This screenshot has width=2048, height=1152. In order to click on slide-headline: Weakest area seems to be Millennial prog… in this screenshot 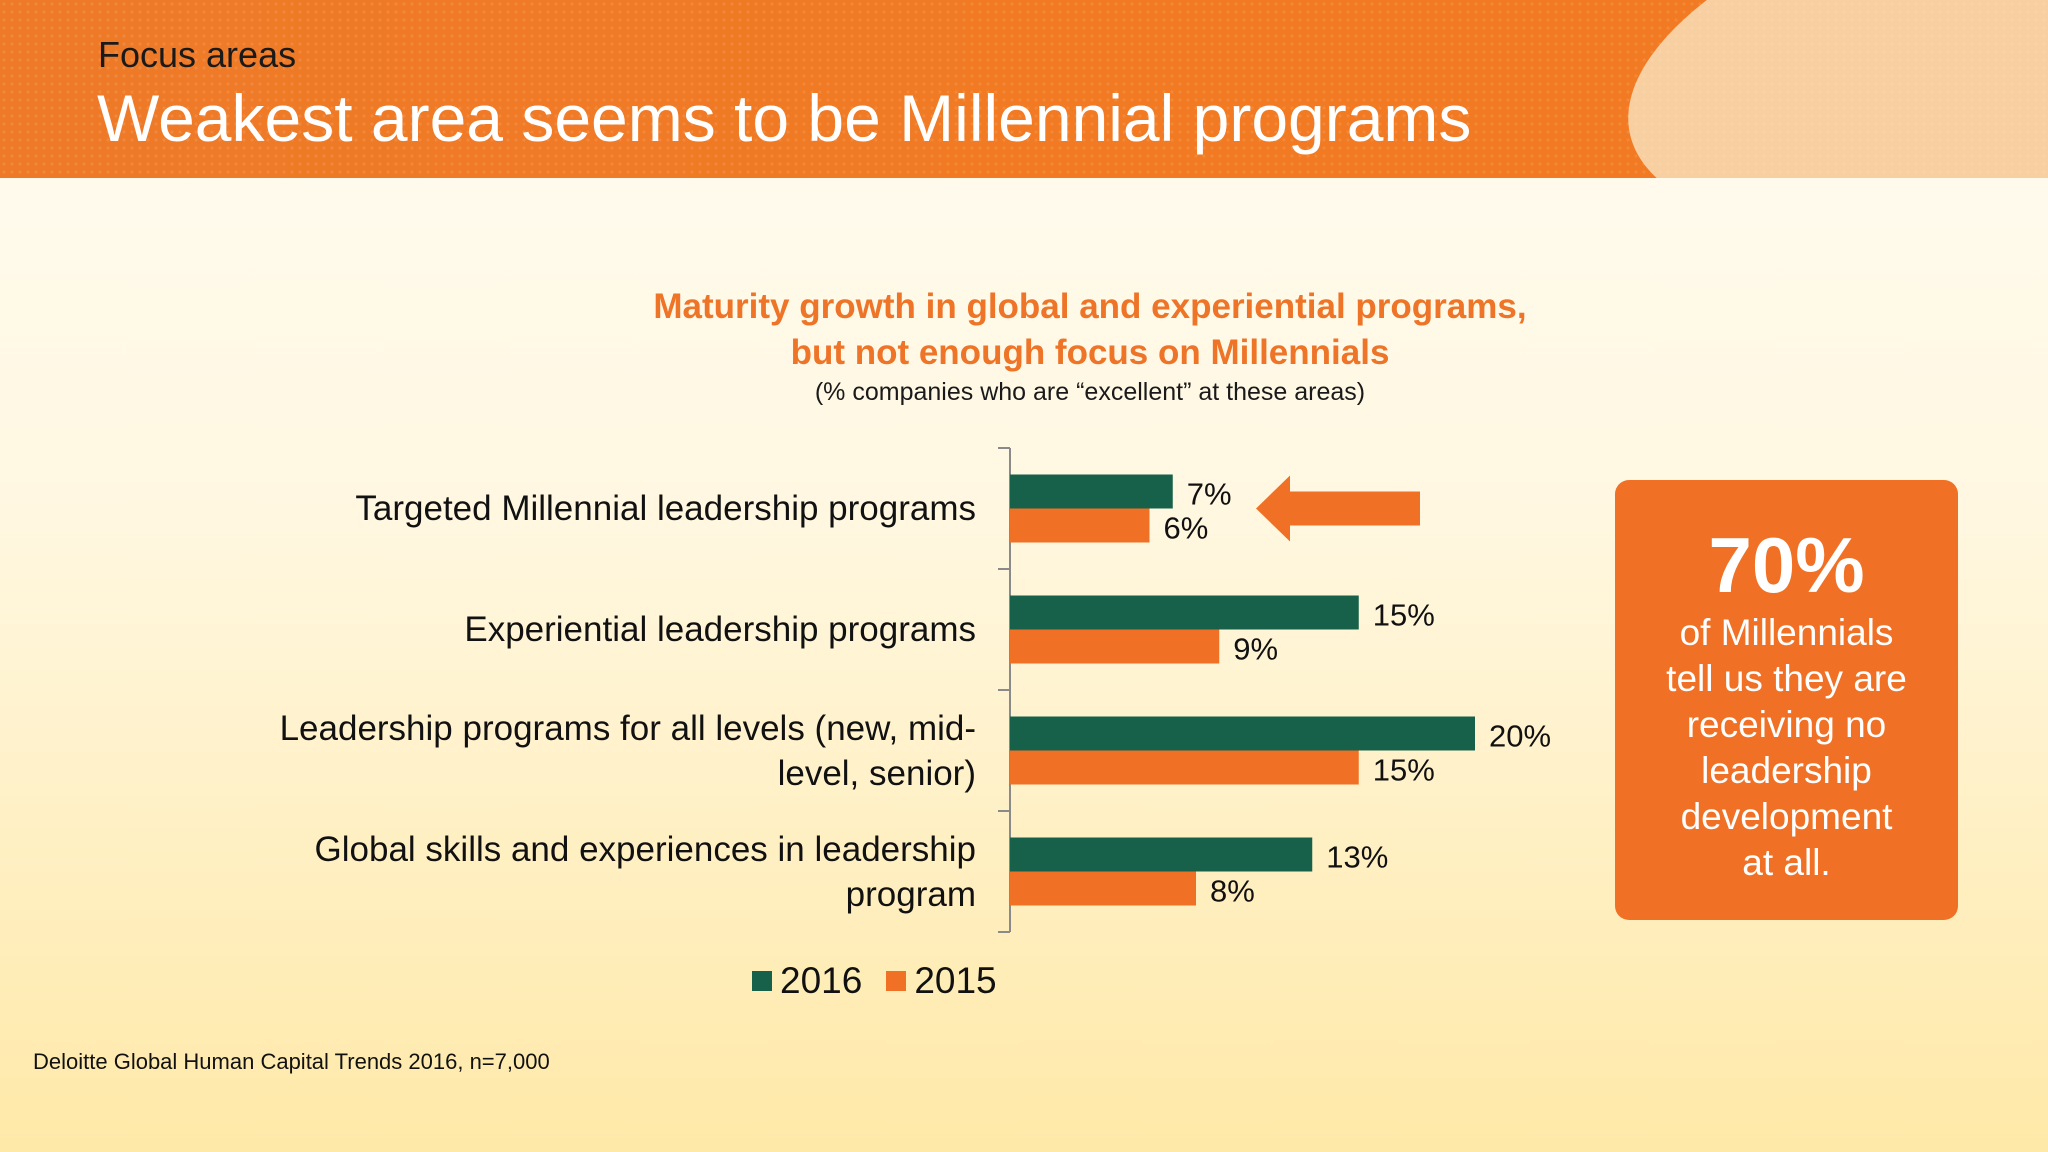, I will do `click(784, 118)`.